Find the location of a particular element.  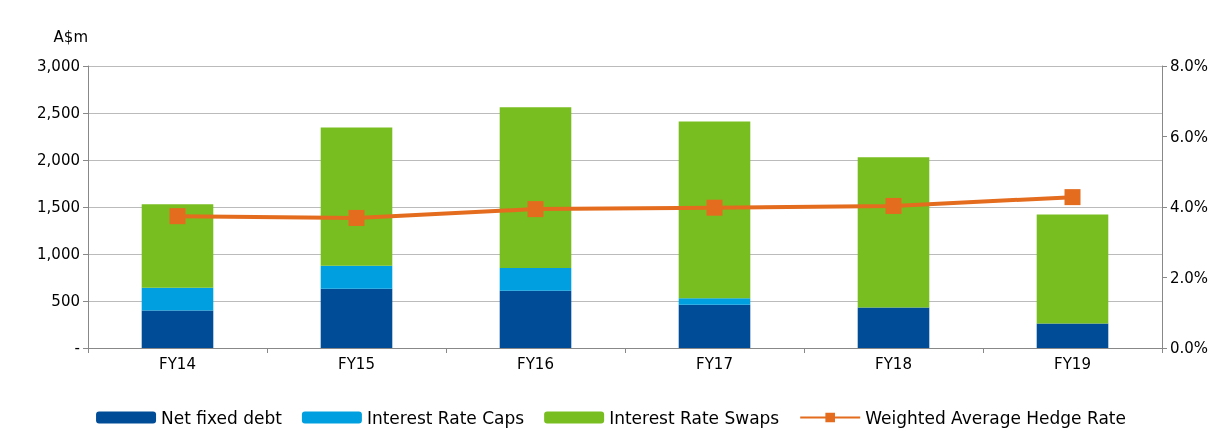

y-tick-label: - is located at coordinates (77, 348).